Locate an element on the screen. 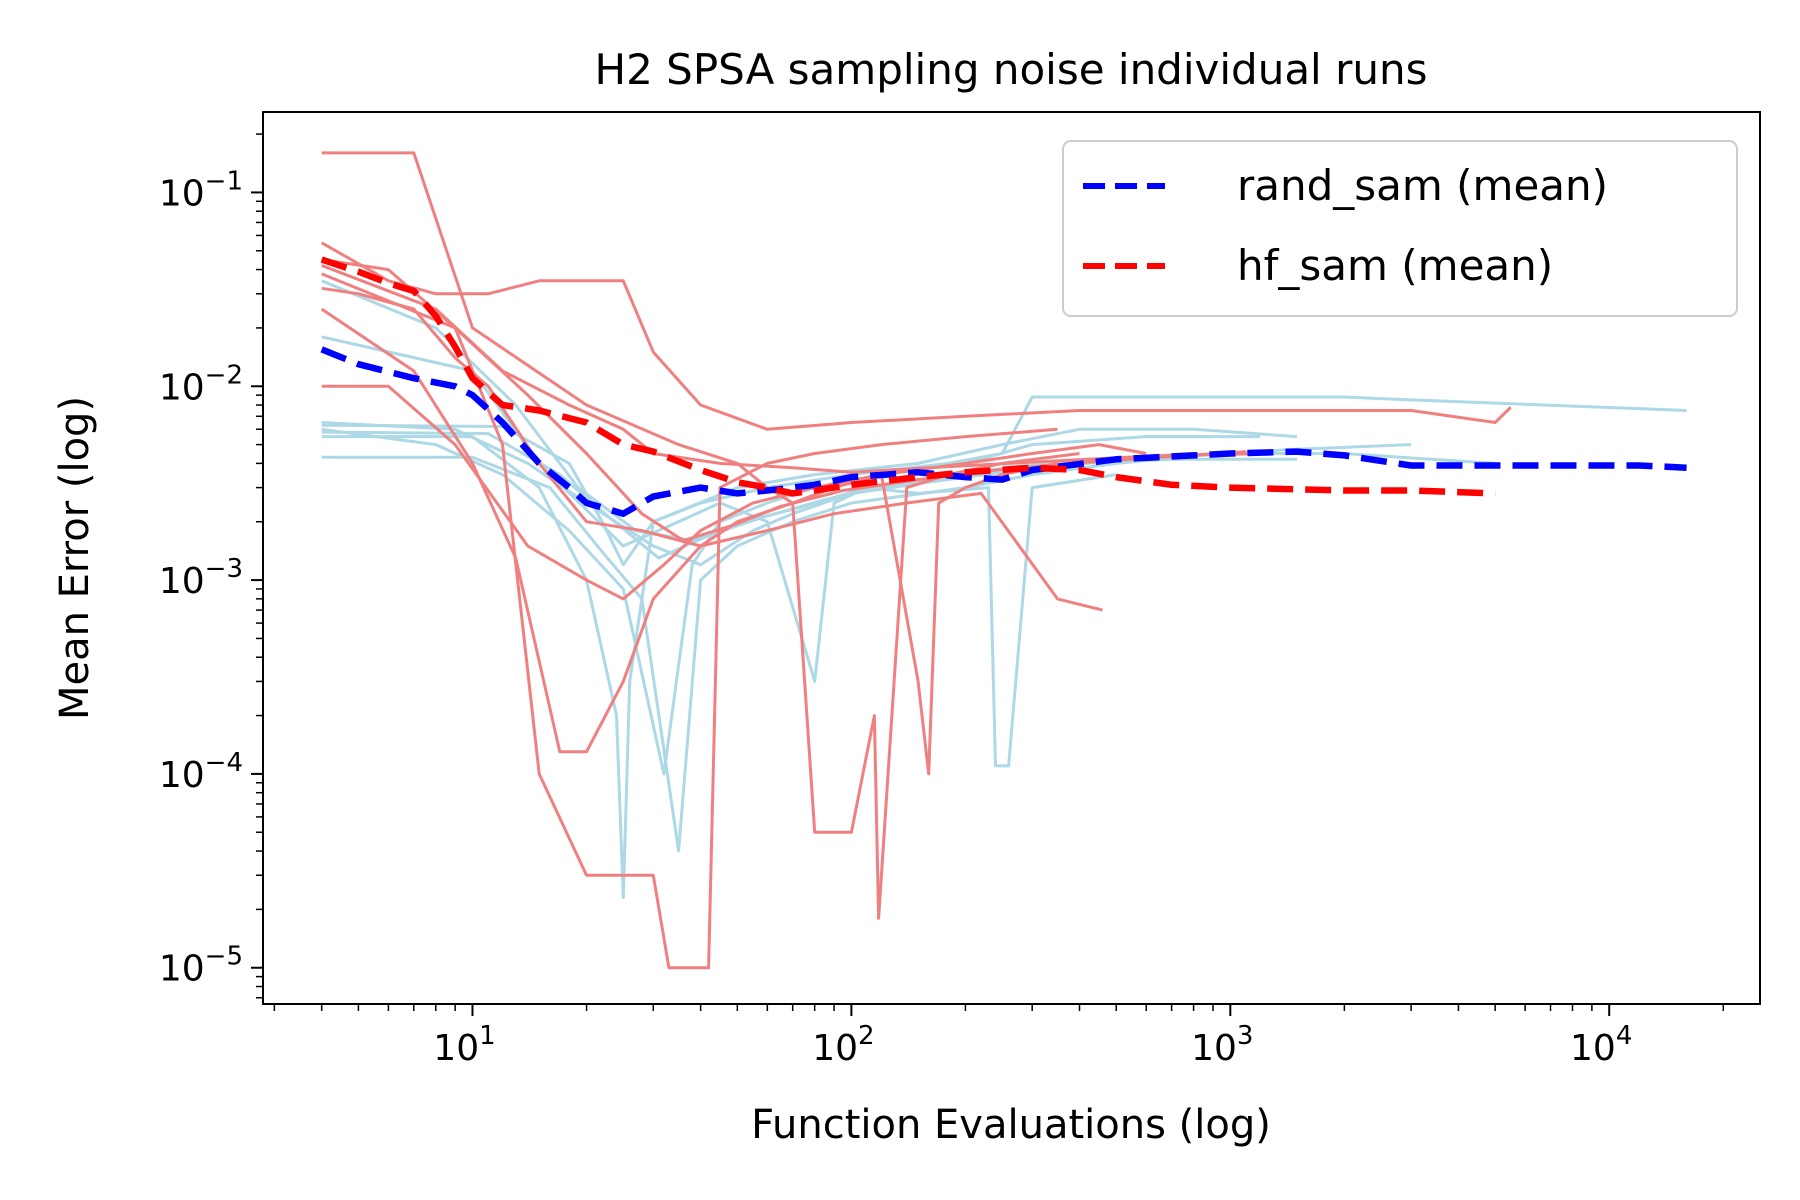  legend-label-hf-sam: hf_sam (mean) is located at coordinates (1395, 265).